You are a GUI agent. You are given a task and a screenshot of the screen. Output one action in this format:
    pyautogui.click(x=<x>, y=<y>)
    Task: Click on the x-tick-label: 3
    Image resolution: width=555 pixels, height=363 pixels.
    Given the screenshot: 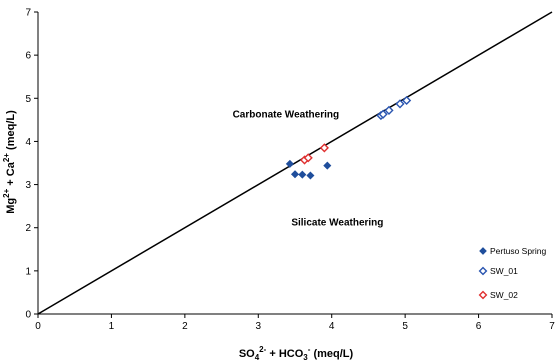 What is the action you would take?
    pyautogui.click(x=259, y=326)
    